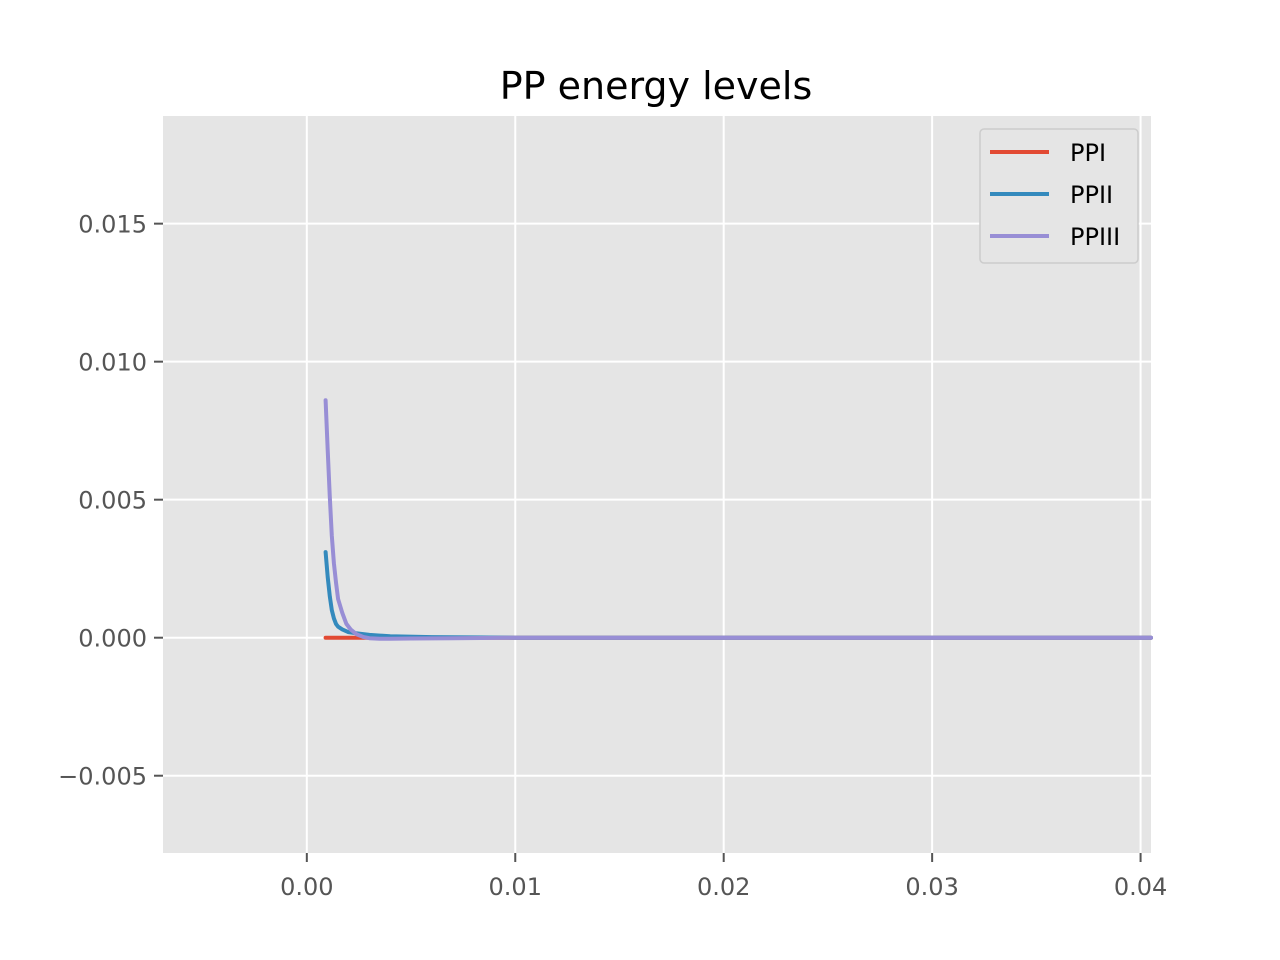 The image size is (1280, 960). What do you see at coordinates (1140, 887) in the screenshot?
I see `x-tick-label: 0.04` at bounding box center [1140, 887].